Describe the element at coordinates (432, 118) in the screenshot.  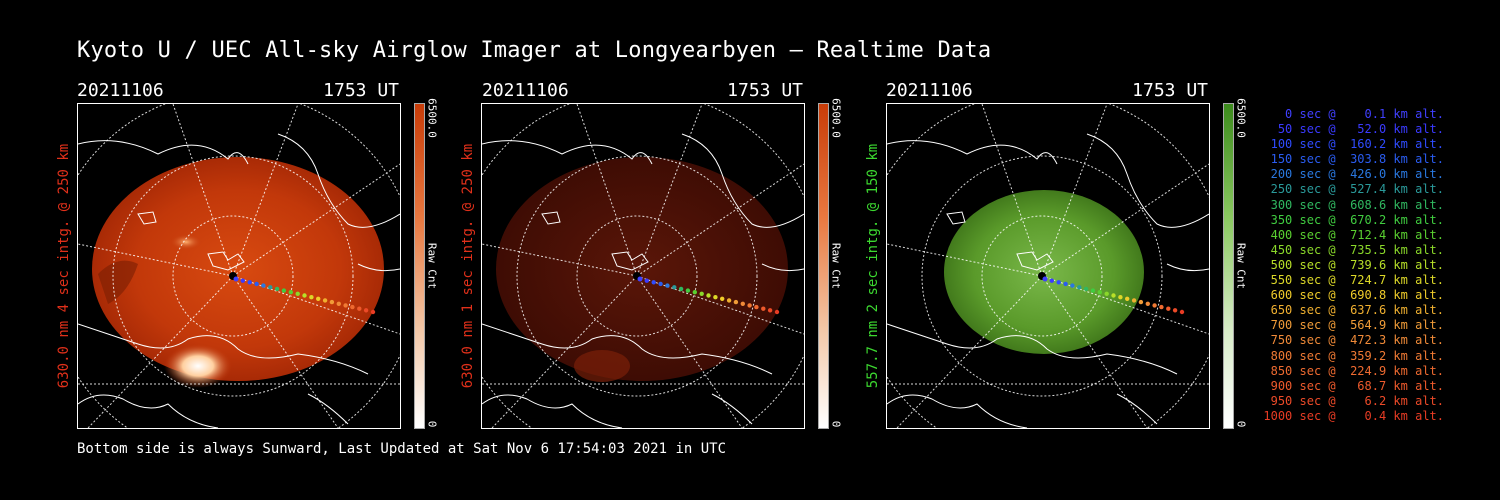
I see `panel1-cbar-max: 6500.0` at that location.